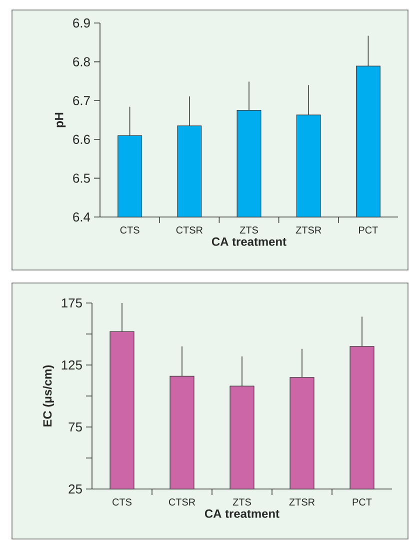  Describe the element at coordinates (81, 139) in the screenshot. I see `y-tick-label: 6.6` at that location.